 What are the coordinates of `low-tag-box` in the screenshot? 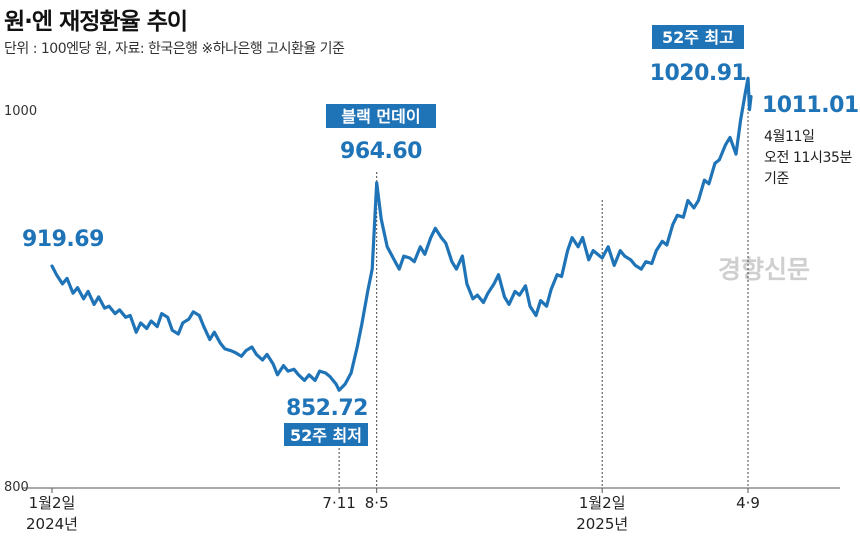 It's located at (326, 434).